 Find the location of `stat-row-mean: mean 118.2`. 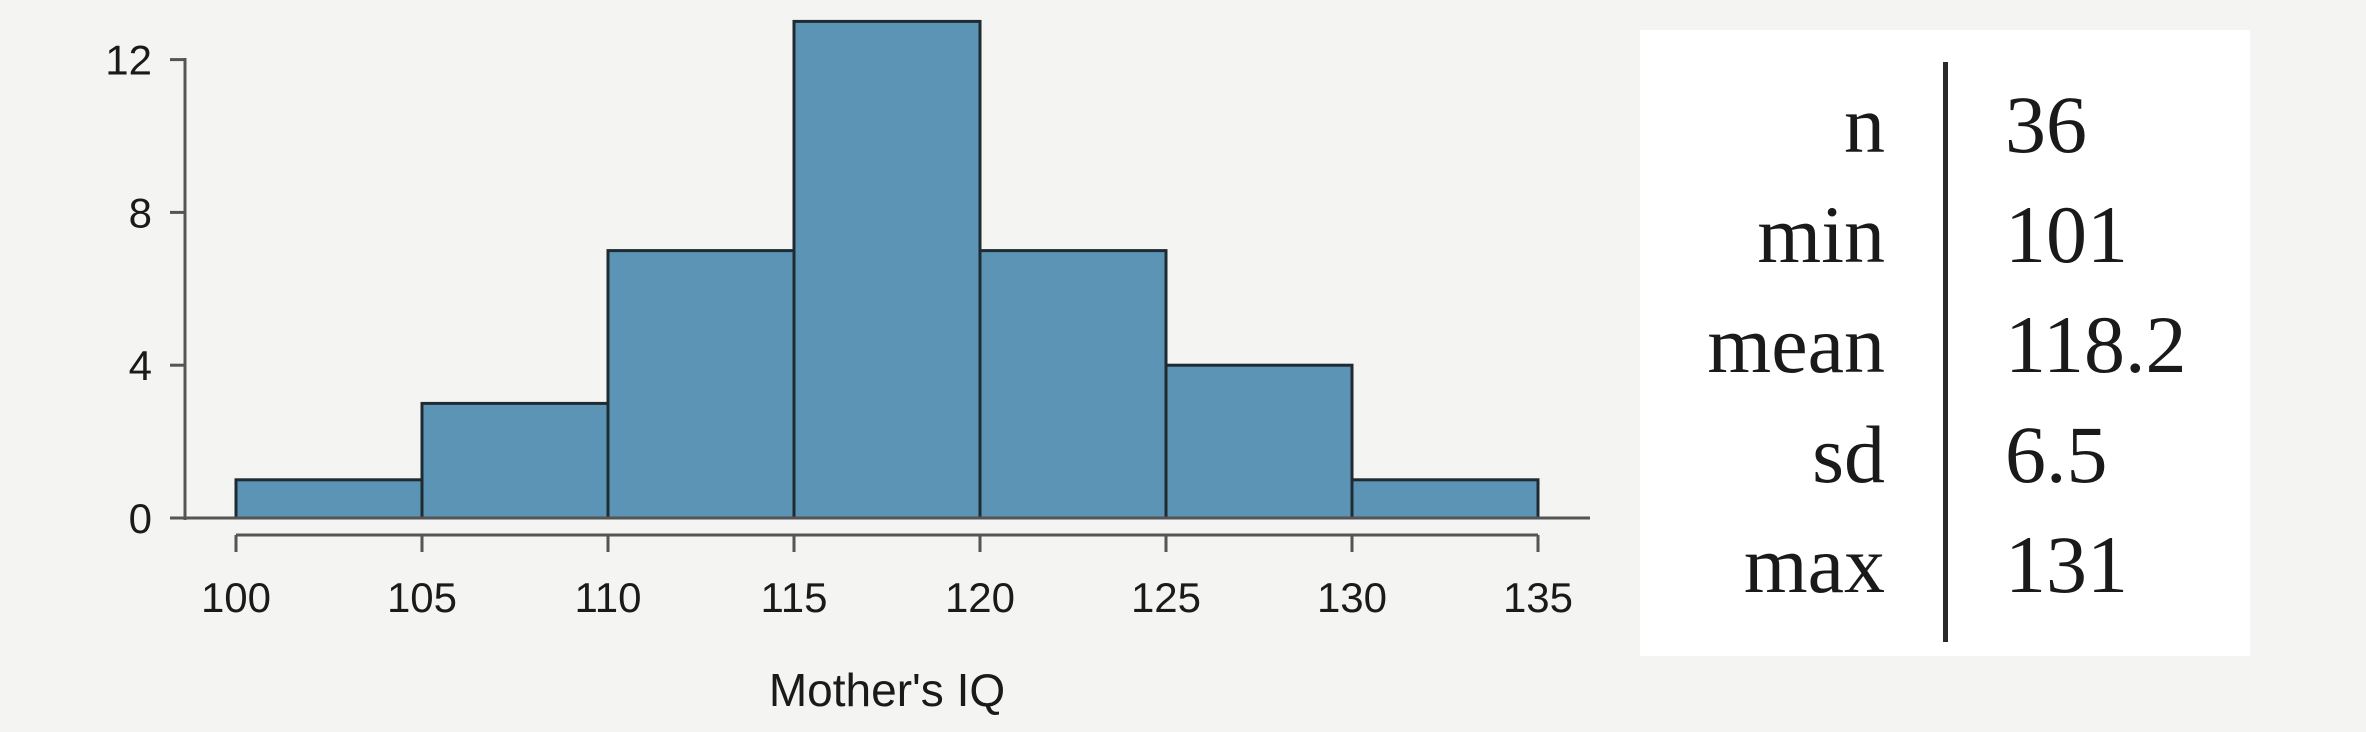

stat-row-mean: mean 118.2 is located at coordinates (1945, 345).